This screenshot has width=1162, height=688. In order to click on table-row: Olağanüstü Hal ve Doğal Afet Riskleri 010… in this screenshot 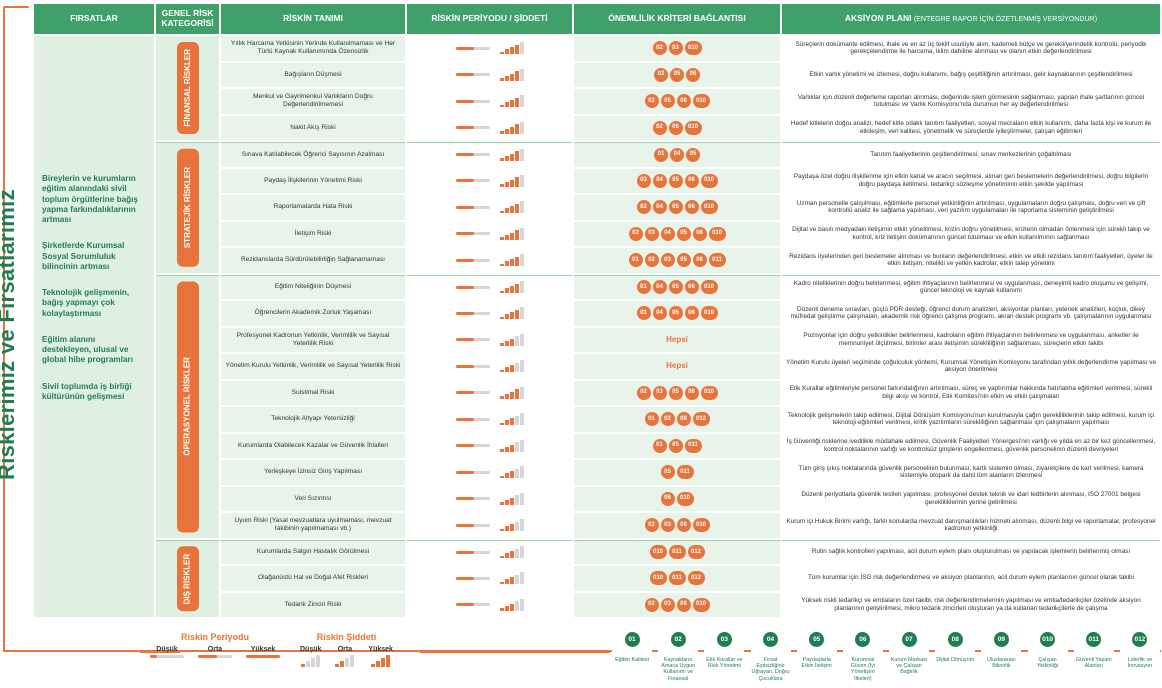, I will do `click(597, 578)`.